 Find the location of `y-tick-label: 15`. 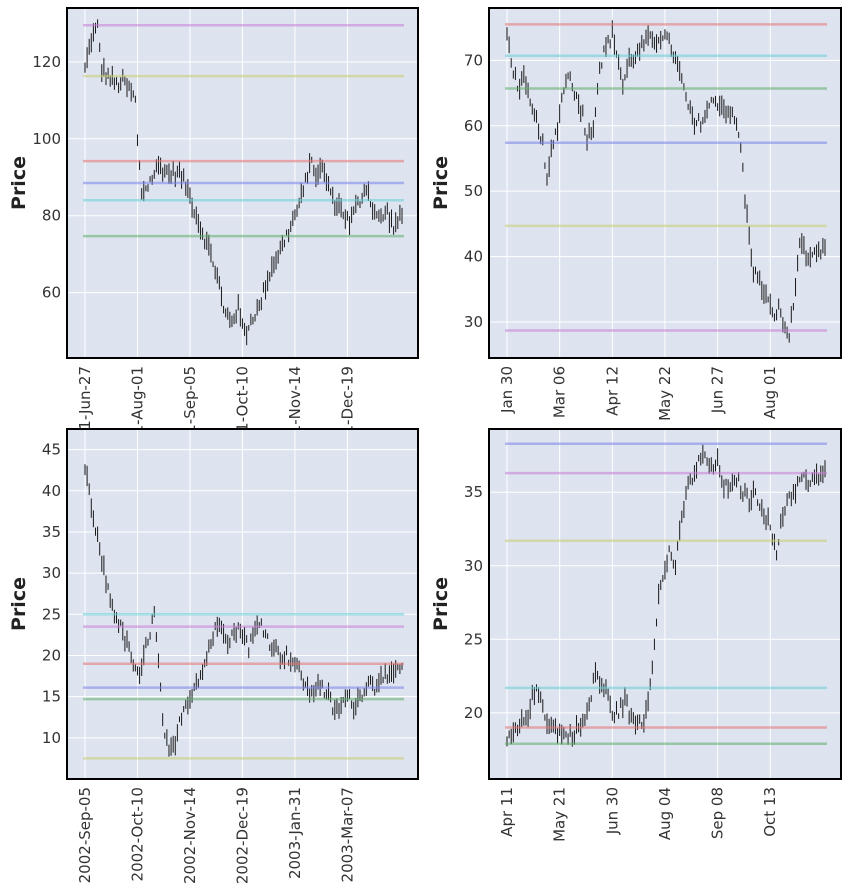

y-tick-label: 15 is located at coordinates (51, 697).